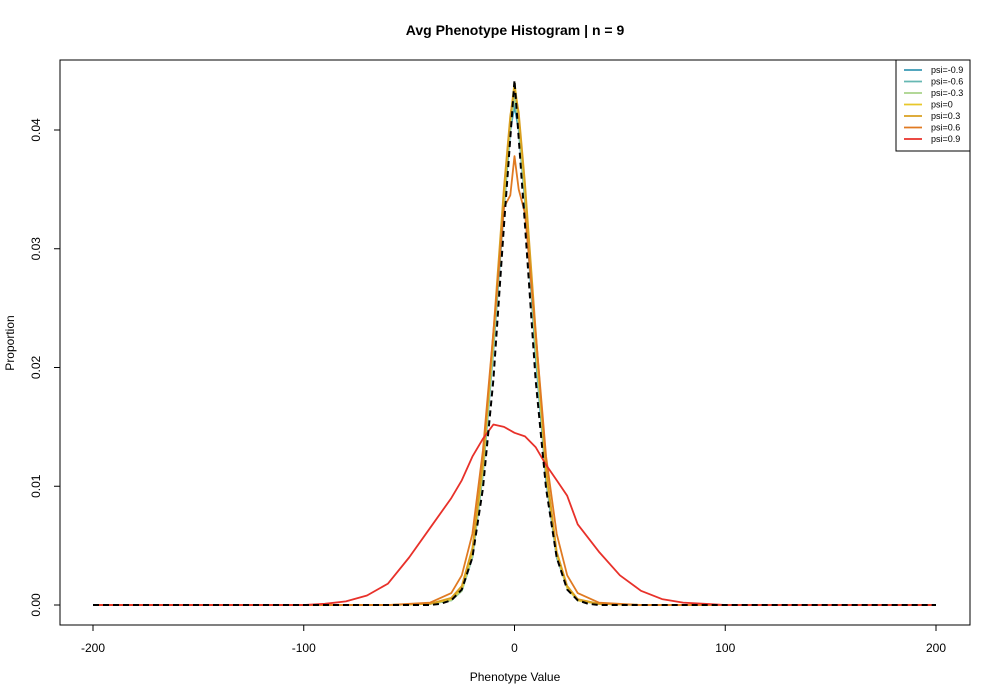 The height and width of the screenshot is (700, 1000). What do you see at coordinates (942, 105) in the screenshot?
I see `legend-label: psi=0` at bounding box center [942, 105].